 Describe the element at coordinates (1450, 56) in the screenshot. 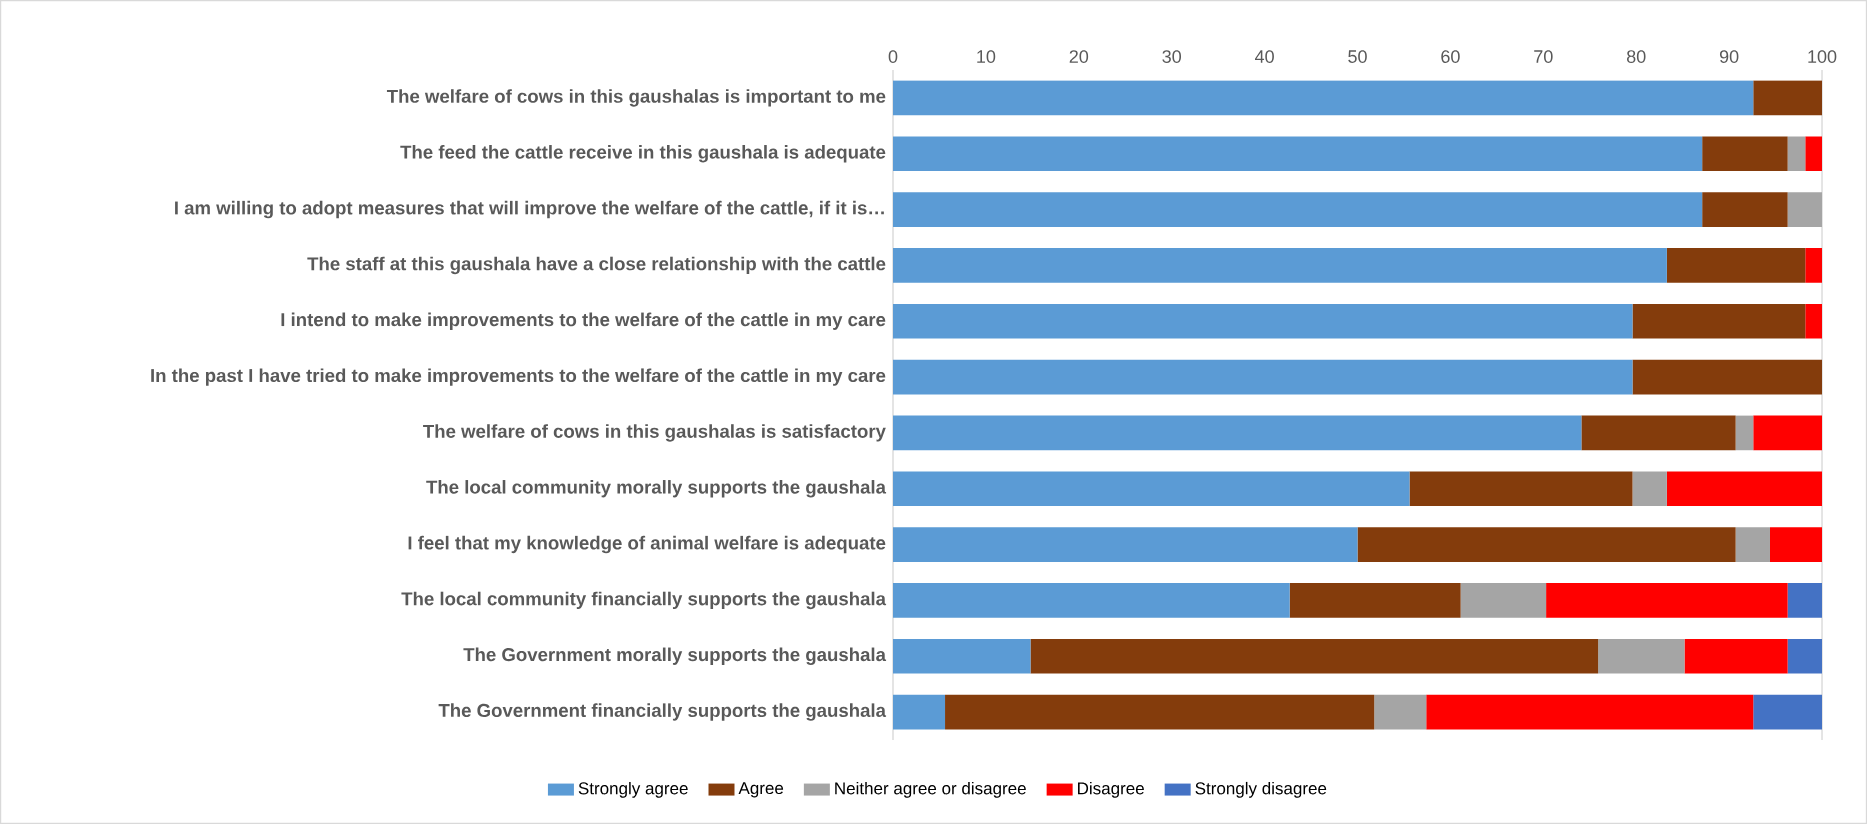

I see `x-tick-label: 60` at that location.